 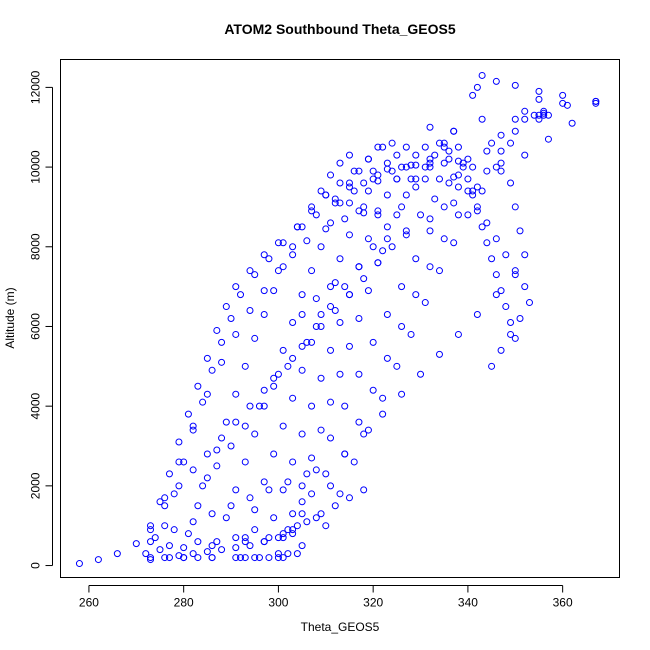 What do you see at coordinates (339, 29) in the screenshot?
I see `chart-title: ATOM2 Southbound Theta_GEOS5` at bounding box center [339, 29].